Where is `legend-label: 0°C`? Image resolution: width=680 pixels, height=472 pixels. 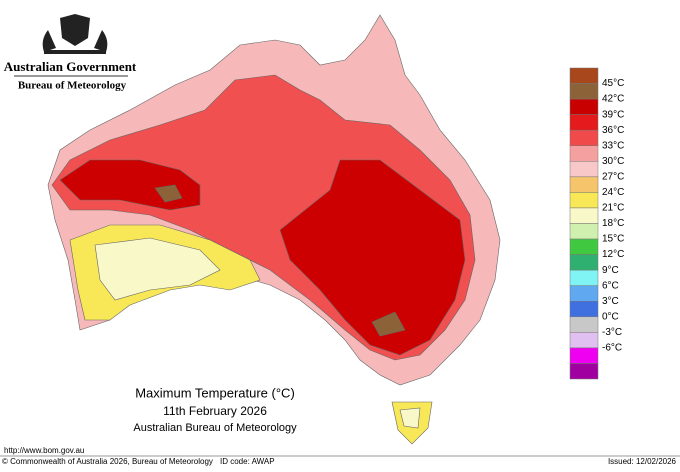
legend-label: 0°C is located at coordinates (610, 316).